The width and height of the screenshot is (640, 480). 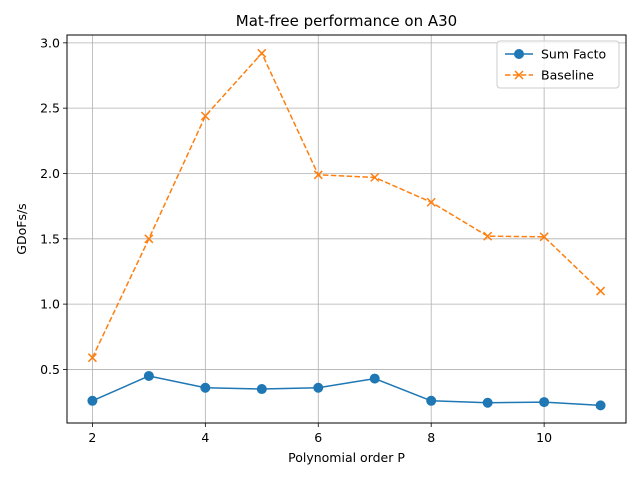 I want to click on legend-entry-baseline: Baseline, so click(x=549, y=75).